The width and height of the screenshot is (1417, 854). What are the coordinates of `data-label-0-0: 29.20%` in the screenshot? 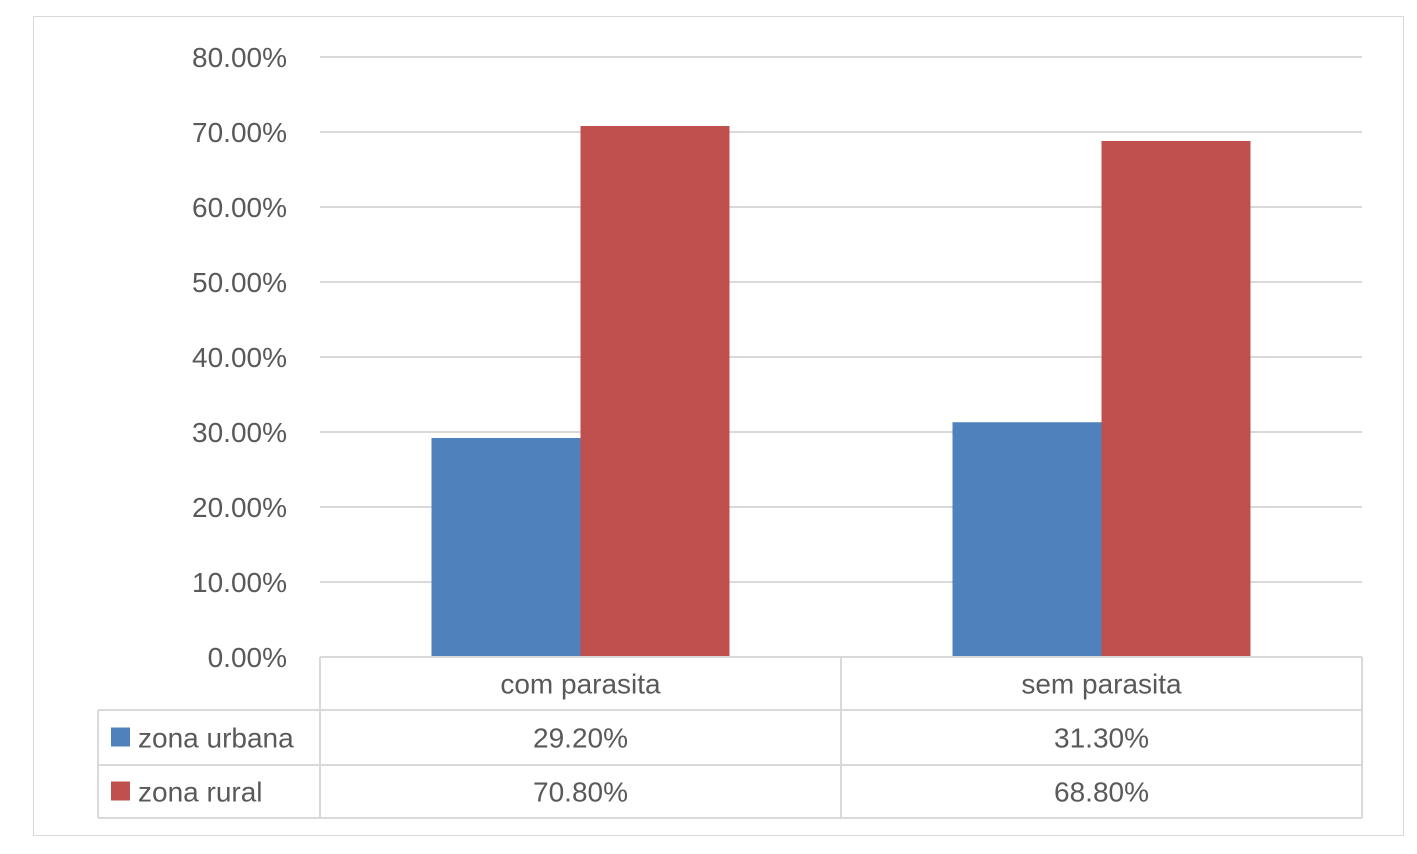 It's located at (580, 738).